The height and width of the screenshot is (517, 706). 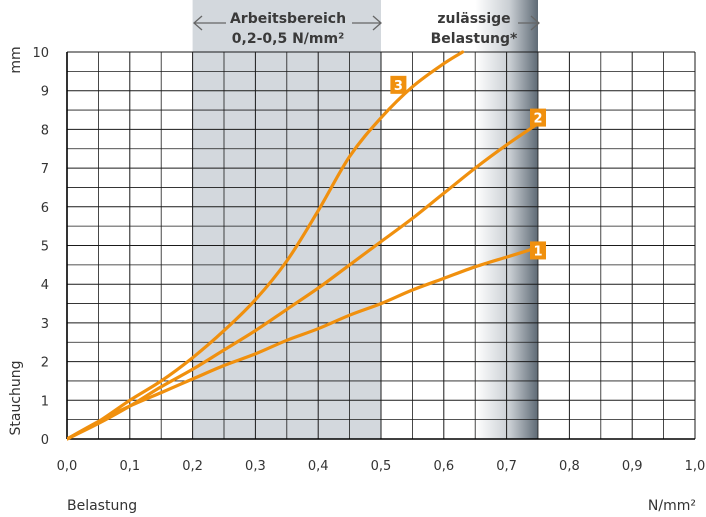 What do you see at coordinates (209, 23) in the screenshot?
I see `left-arrow-icon` at bounding box center [209, 23].